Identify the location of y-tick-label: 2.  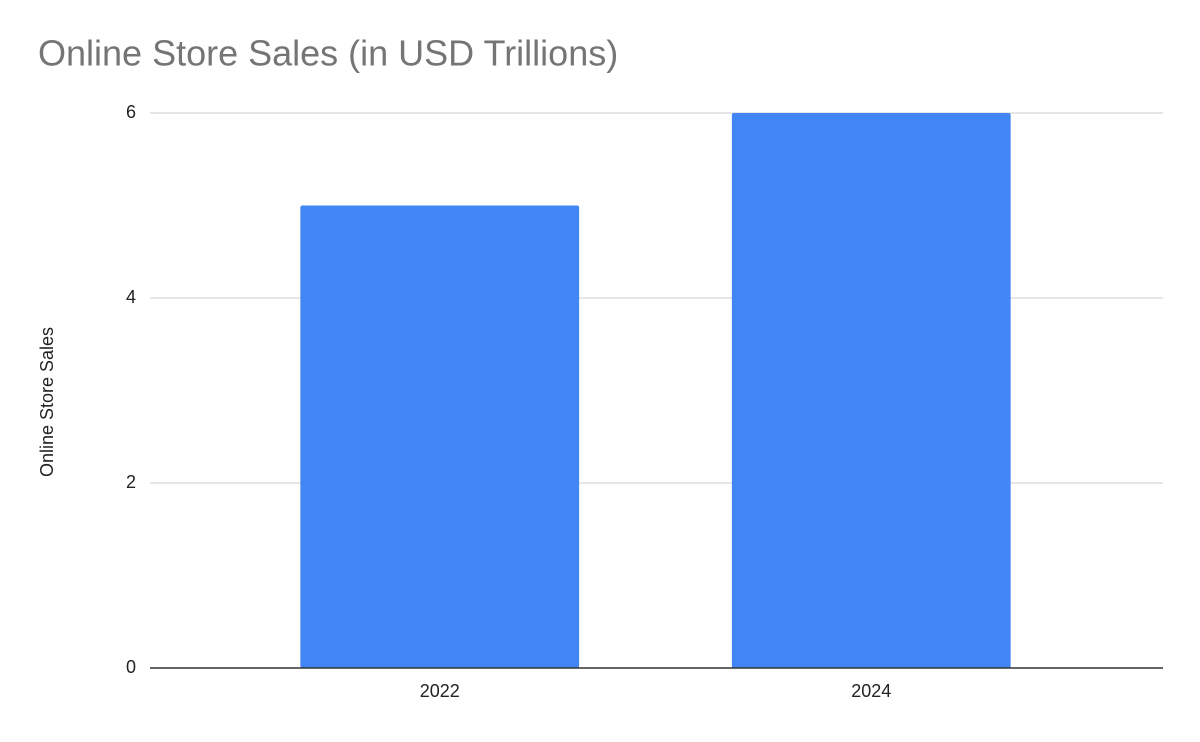
(131, 482).